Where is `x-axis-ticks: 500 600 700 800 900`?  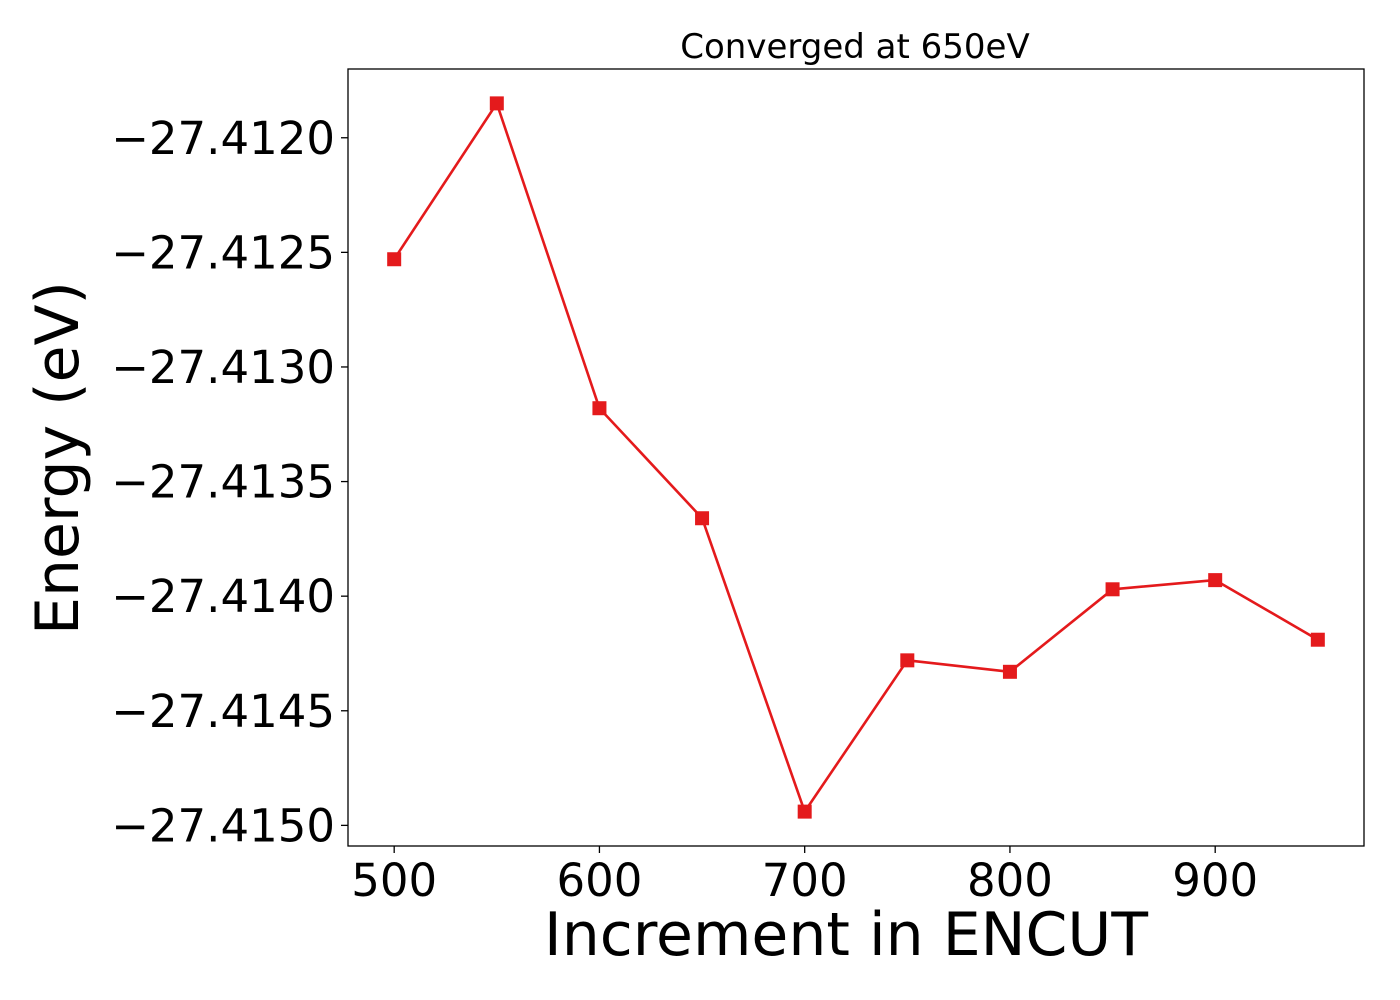
x-axis-ticks: 500 600 700 800 900 is located at coordinates (804, 876).